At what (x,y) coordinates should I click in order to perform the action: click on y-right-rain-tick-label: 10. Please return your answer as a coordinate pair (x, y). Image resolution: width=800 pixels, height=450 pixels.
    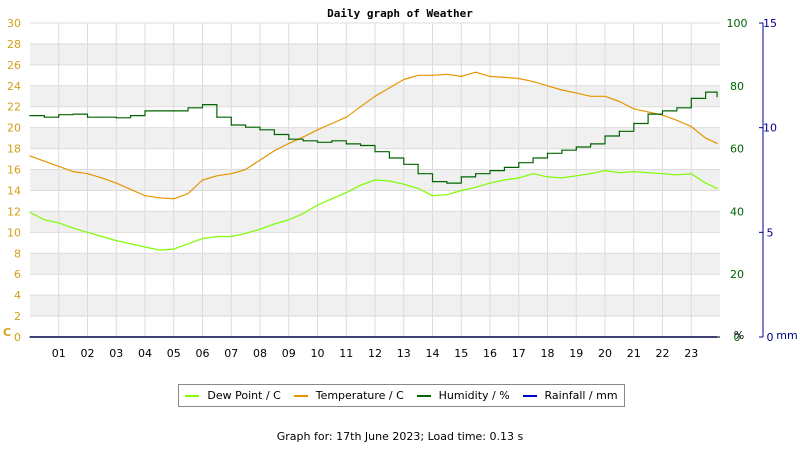
    Looking at the image, I should click on (770, 128).